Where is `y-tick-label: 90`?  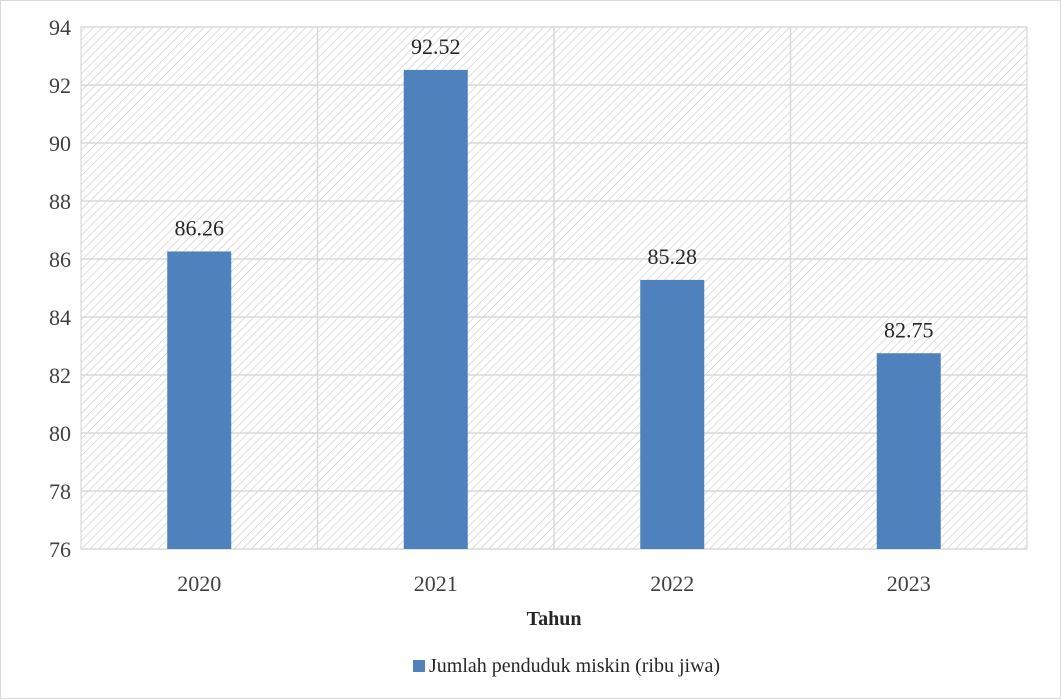
y-tick-label: 90 is located at coordinates (60, 143).